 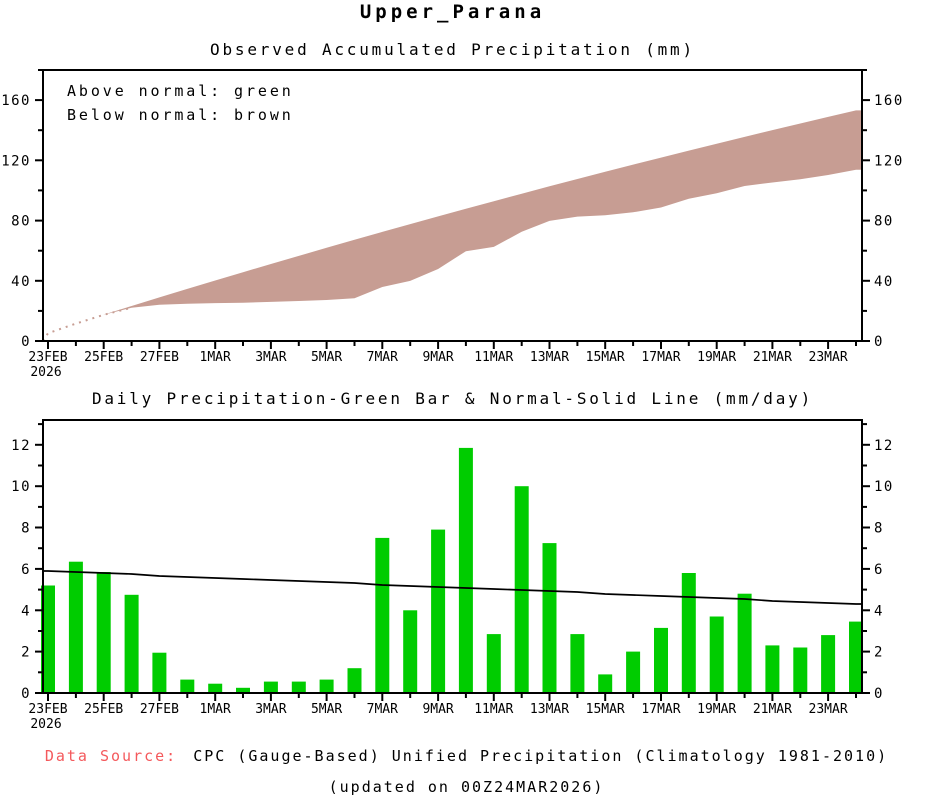 What do you see at coordinates (111, 756) in the screenshot?
I see `data-source-label: Data Source:` at bounding box center [111, 756].